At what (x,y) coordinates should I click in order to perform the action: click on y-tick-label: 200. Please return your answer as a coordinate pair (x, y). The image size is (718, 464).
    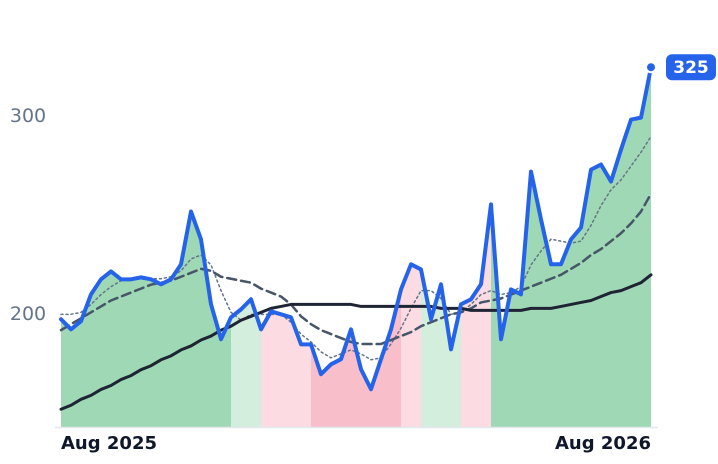
    Looking at the image, I should click on (28, 314).